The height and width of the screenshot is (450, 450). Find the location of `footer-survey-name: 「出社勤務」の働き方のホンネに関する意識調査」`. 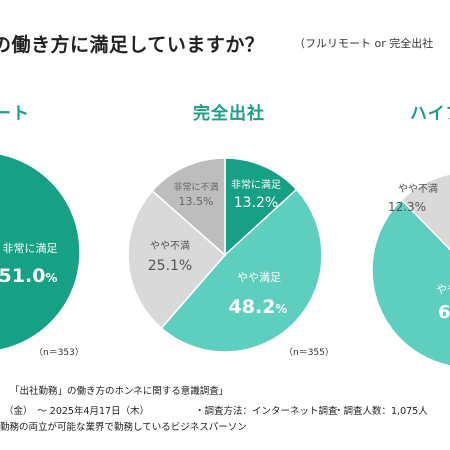

footer-survey-name: 「出社勤務」の働き方のホンネに関する意識調査」 is located at coordinates (119, 391).